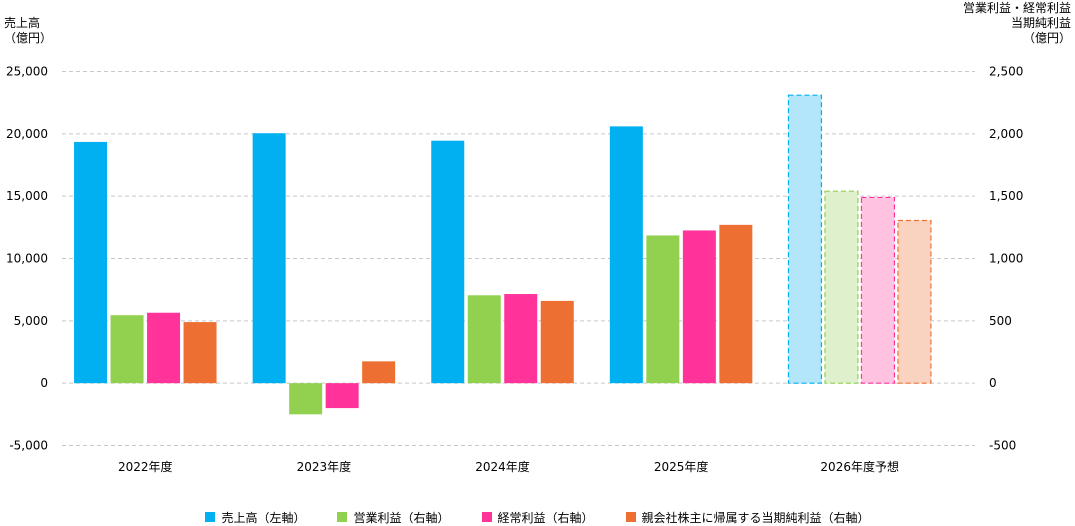 This screenshot has height=526, width=1075. Describe the element at coordinates (681, 466) in the screenshot. I see `category-label: 2025年度` at that location.